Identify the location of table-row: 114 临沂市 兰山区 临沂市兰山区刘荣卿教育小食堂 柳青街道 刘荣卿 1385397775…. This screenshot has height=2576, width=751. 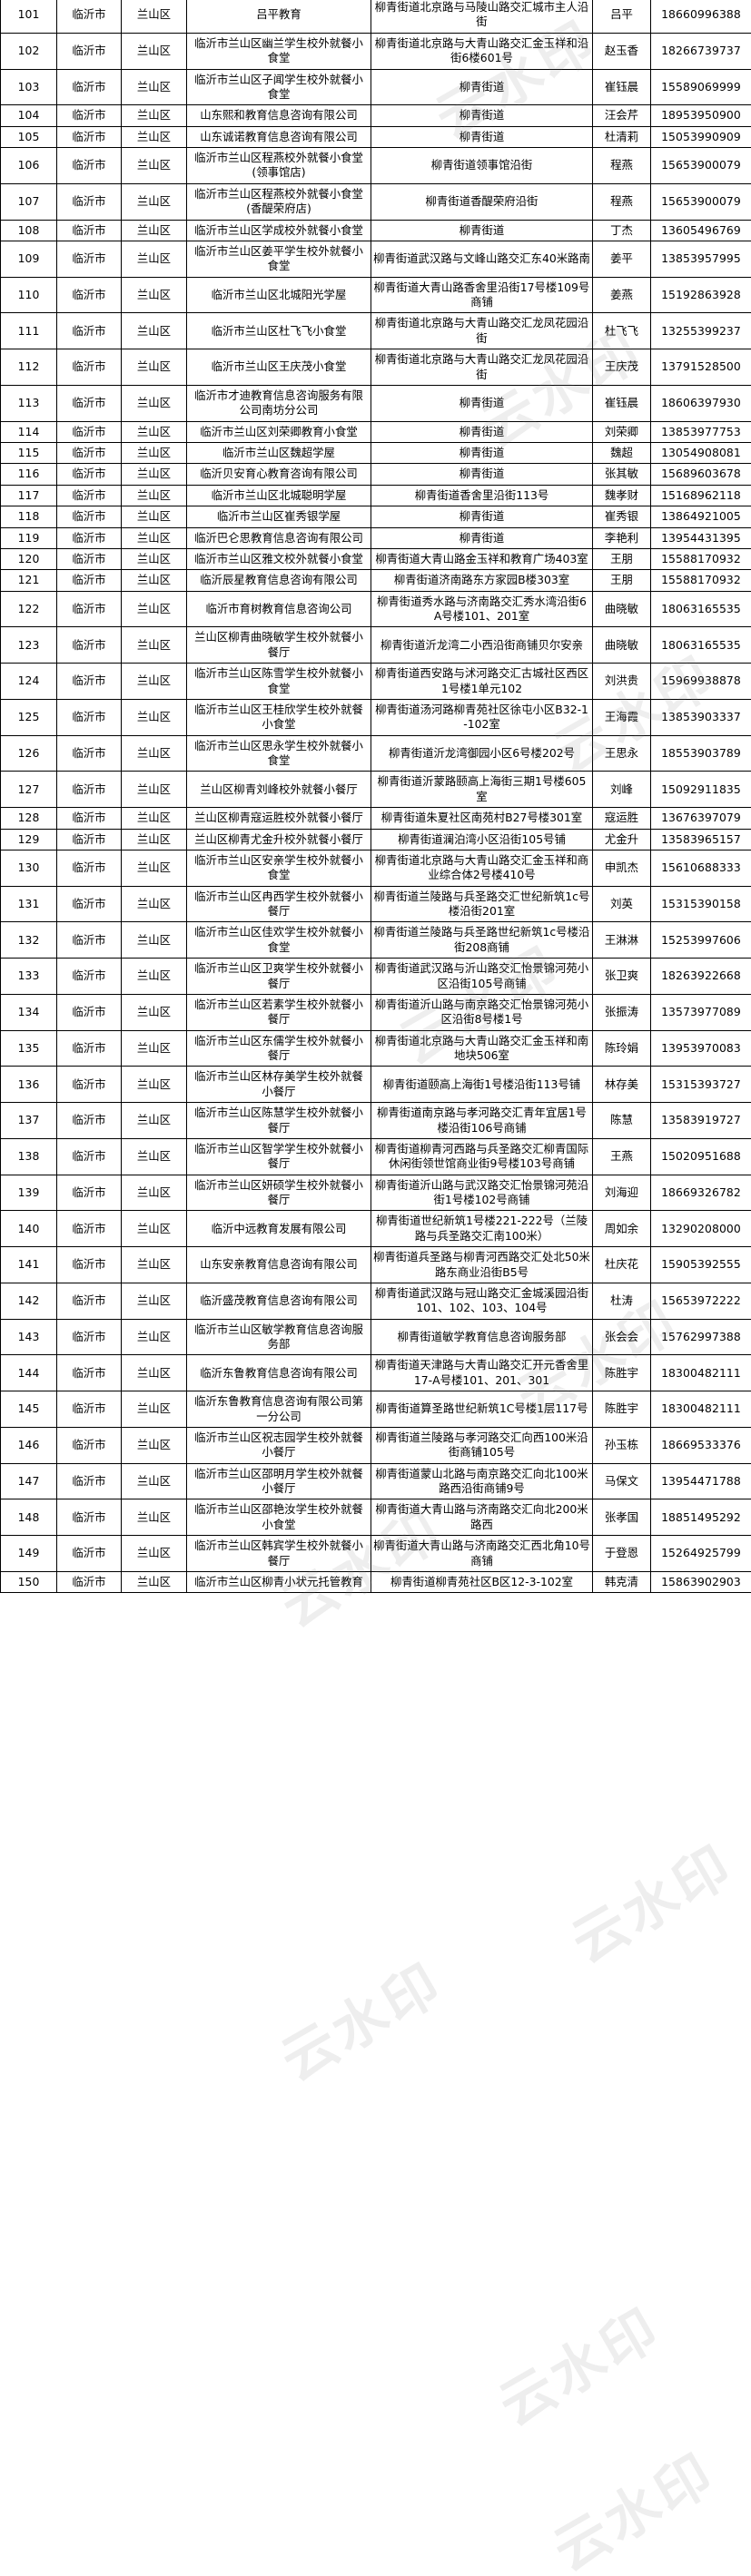
(375, 432).